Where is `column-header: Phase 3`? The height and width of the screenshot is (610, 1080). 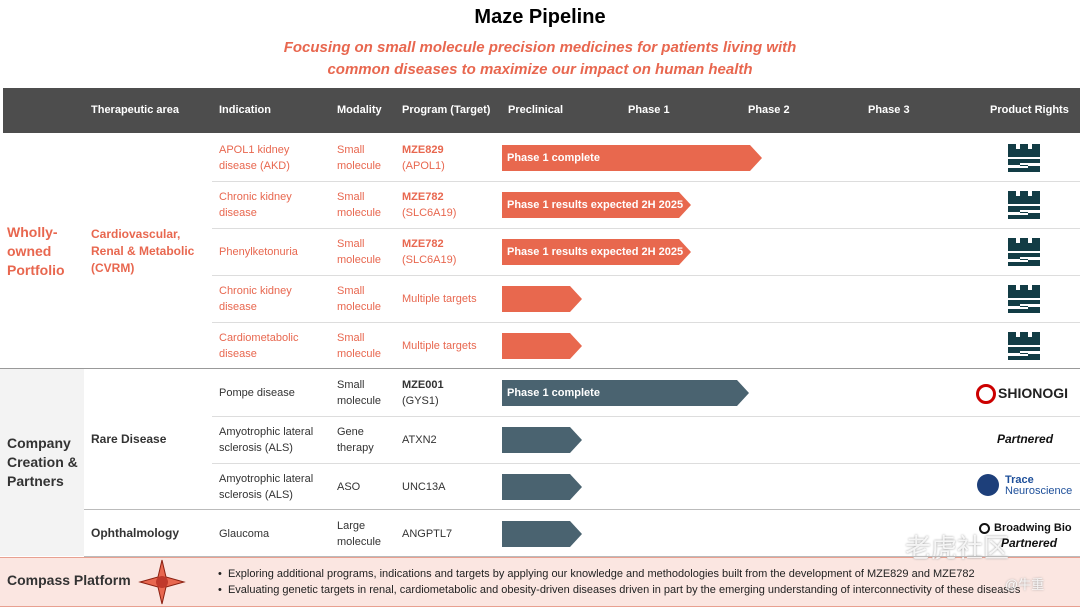
column-header: Phase 3 is located at coordinates (889, 110).